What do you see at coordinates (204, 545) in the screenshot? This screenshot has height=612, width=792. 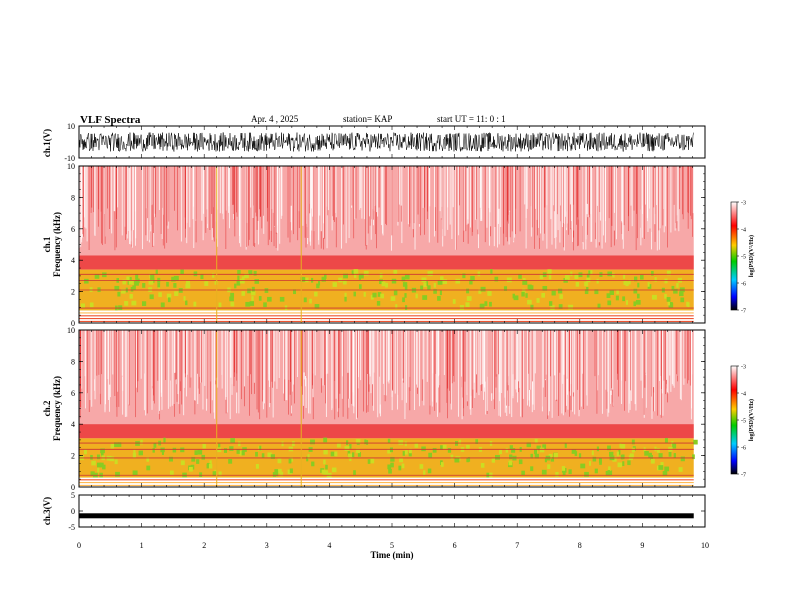 I see `x-tick-label: 2` at bounding box center [204, 545].